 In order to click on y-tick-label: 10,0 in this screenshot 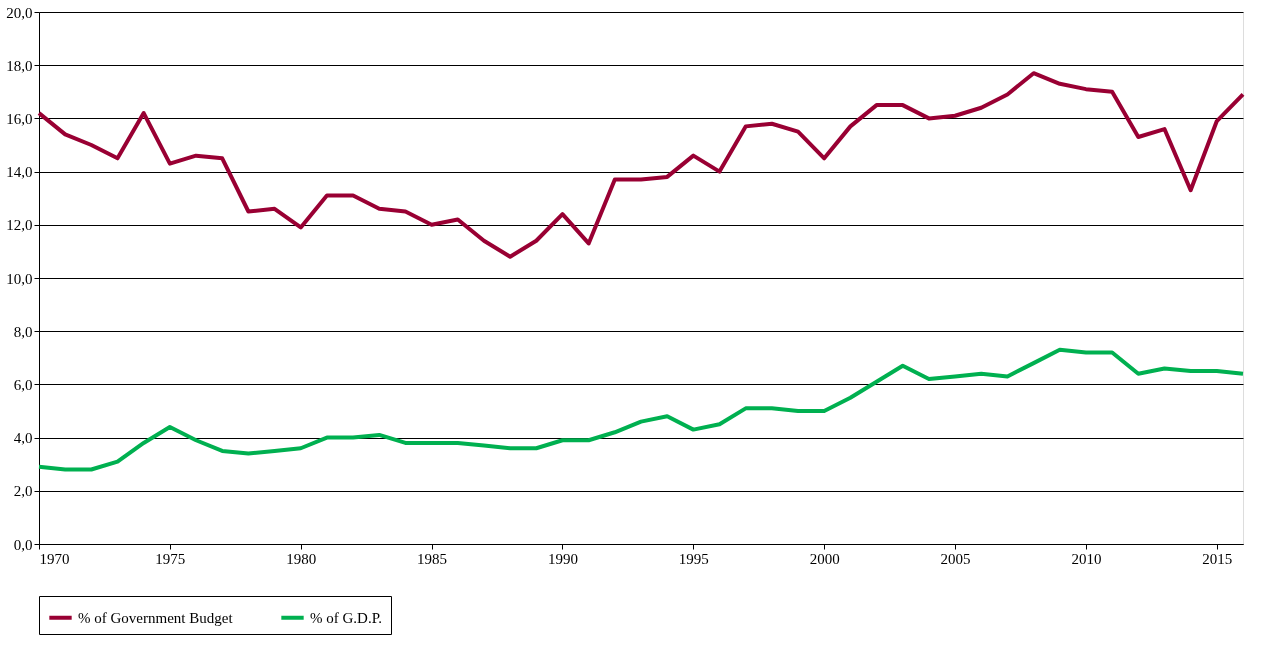, I will do `click(19, 278)`.